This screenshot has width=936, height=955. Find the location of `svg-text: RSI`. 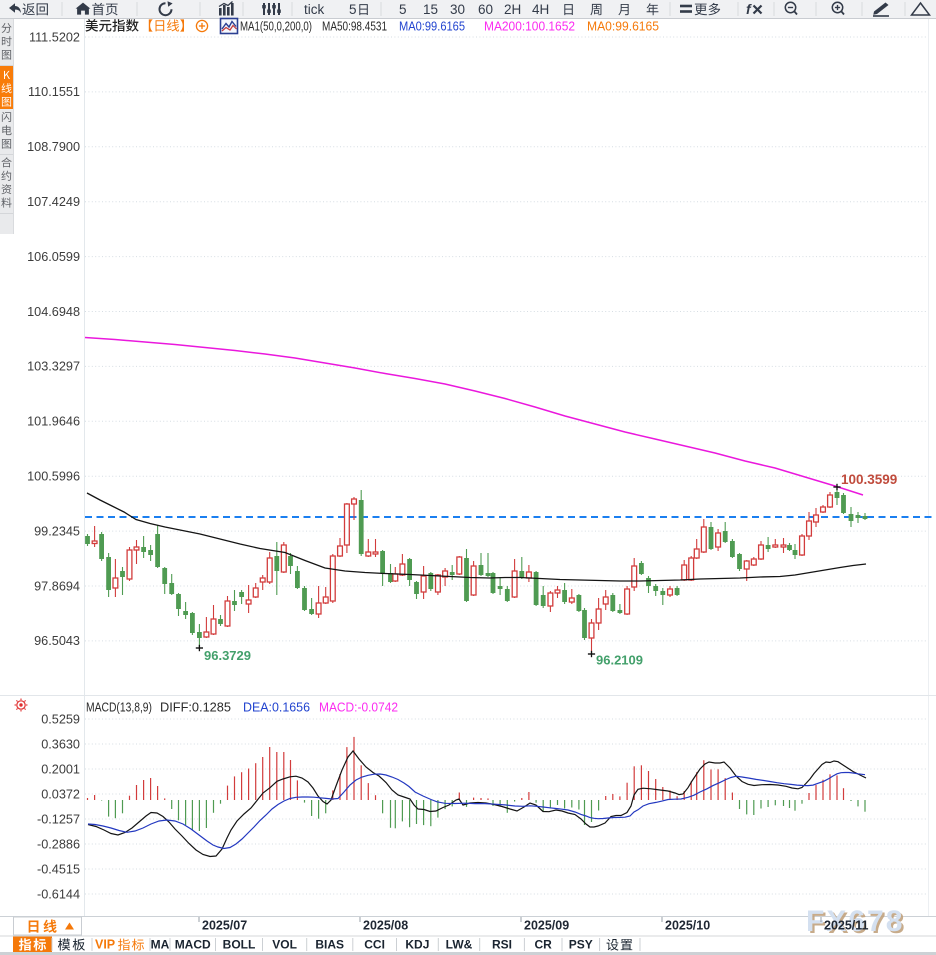

svg-text: RSI is located at coordinates (502, 945).